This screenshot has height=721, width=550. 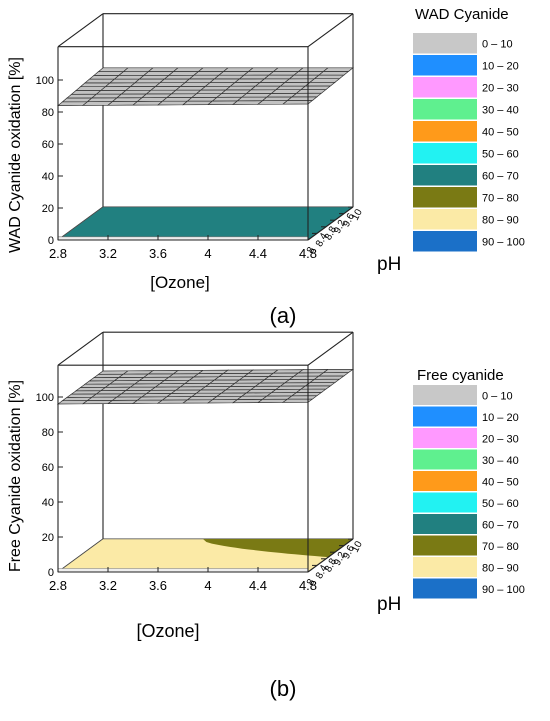 I want to click on legend-entry: 10 – 20, so click(x=500, y=418).